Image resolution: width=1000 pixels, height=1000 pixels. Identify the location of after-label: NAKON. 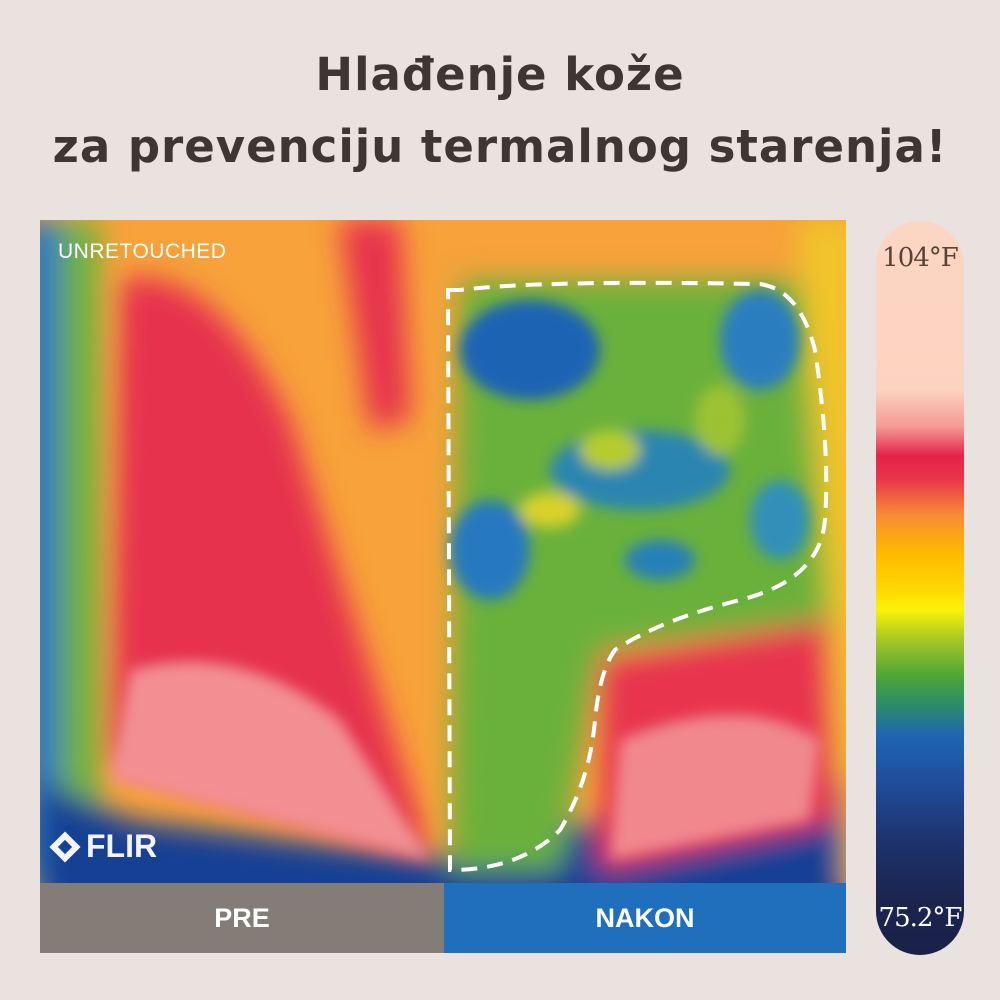
(645, 918).